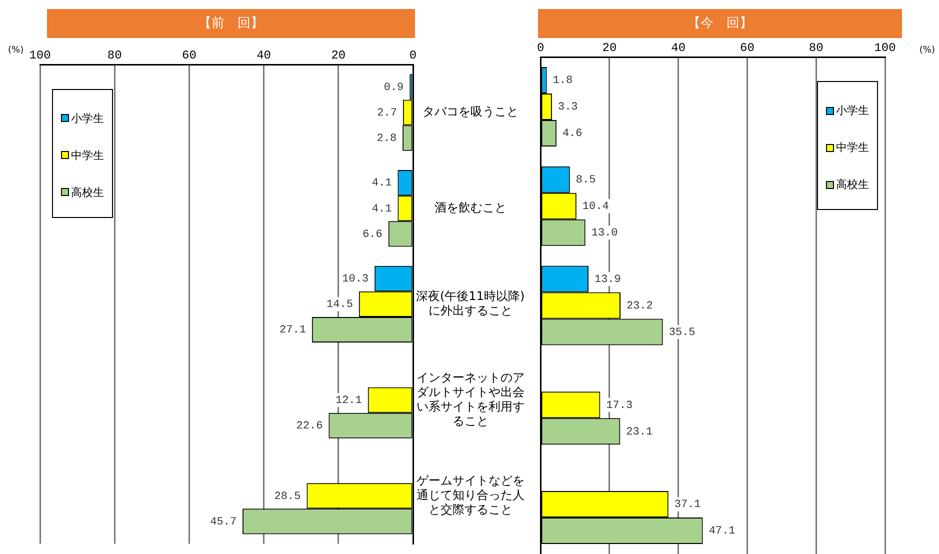 Image resolution: width=939 pixels, height=554 pixels. I want to click on y-tick-label: ゲームサイトなどを通じて知り合った人と交際すること, so click(470, 495).